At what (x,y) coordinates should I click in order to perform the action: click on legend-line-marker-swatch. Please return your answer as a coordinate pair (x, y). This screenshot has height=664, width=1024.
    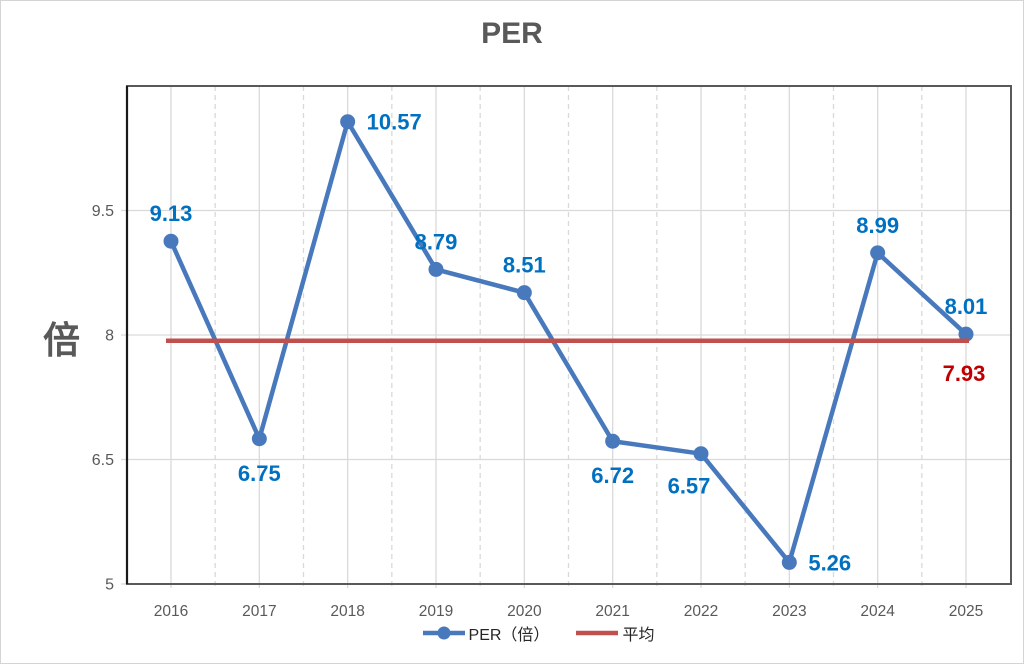
    Looking at the image, I should click on (443, 633).